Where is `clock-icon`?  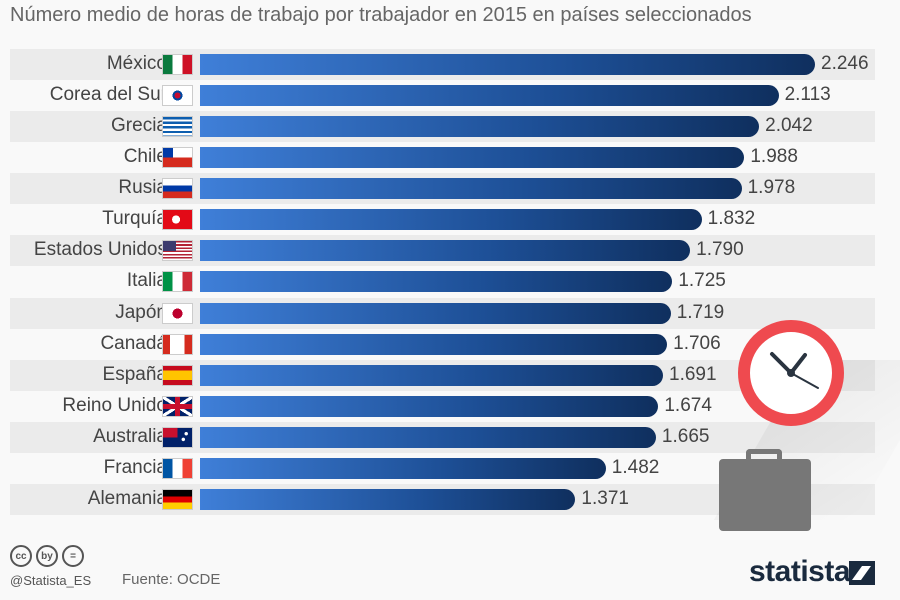 clock-icon is located at coordinates (791, 373).